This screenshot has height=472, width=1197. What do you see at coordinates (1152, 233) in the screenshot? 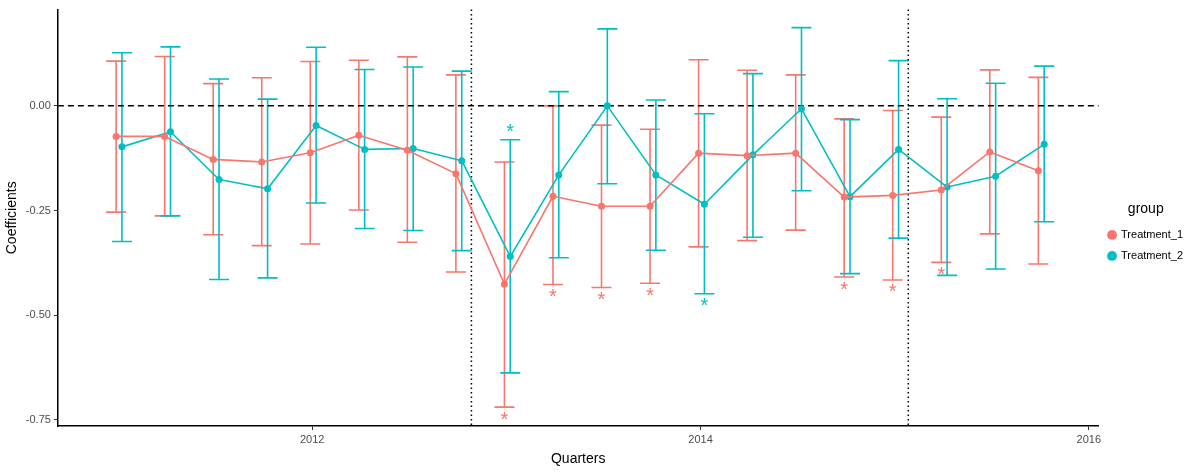
I see `legend-label: Treatment_1` at bounding box center [1152, 233].